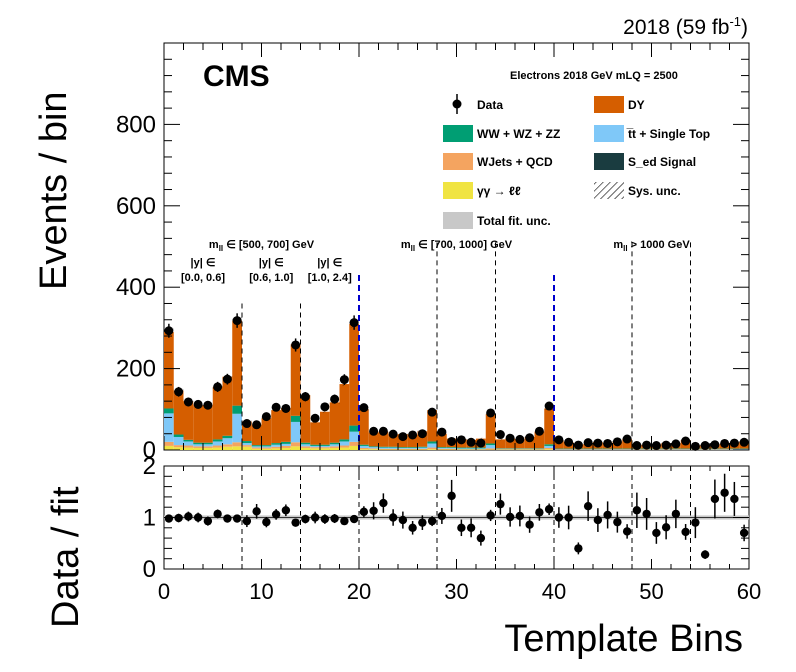  Describe the element at coordinates (456, 516) in the screenshot. I see `ratio-points` at that location.